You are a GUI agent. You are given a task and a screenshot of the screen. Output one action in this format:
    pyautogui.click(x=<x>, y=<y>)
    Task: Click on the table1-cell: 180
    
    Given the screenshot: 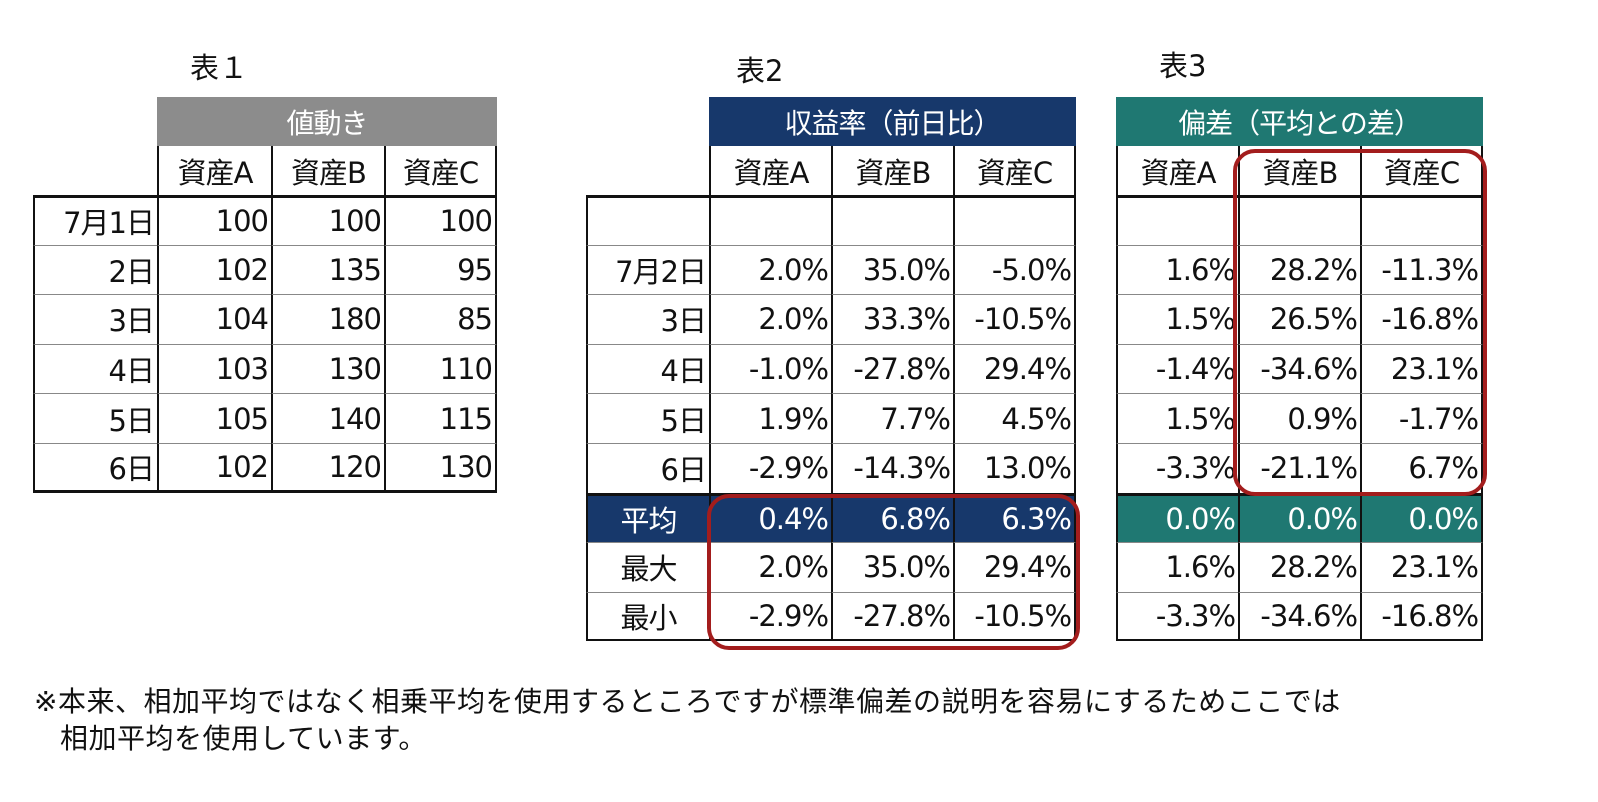 What is the action you would take?
    pyautogui.click(x=327, y=319)
    